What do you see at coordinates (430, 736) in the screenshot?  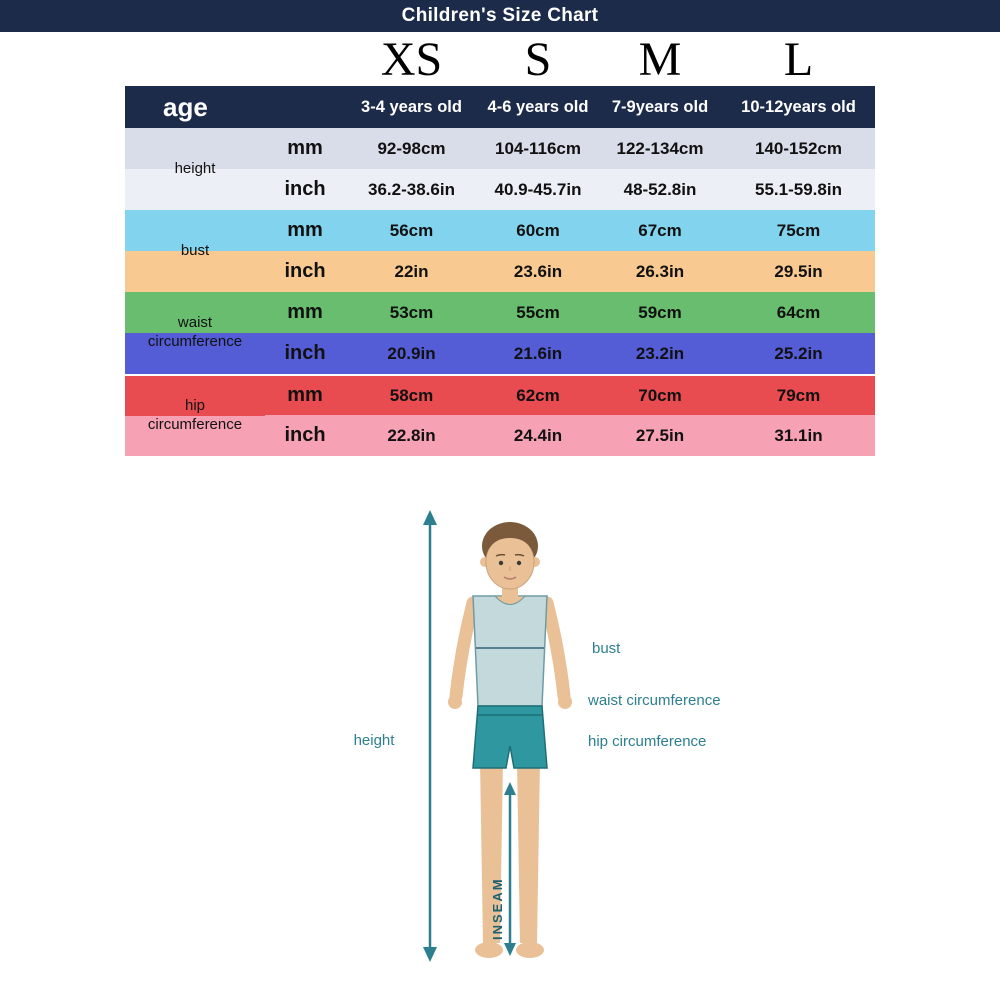 I see `height-arrow-icon` at bounding box center [430, 736].